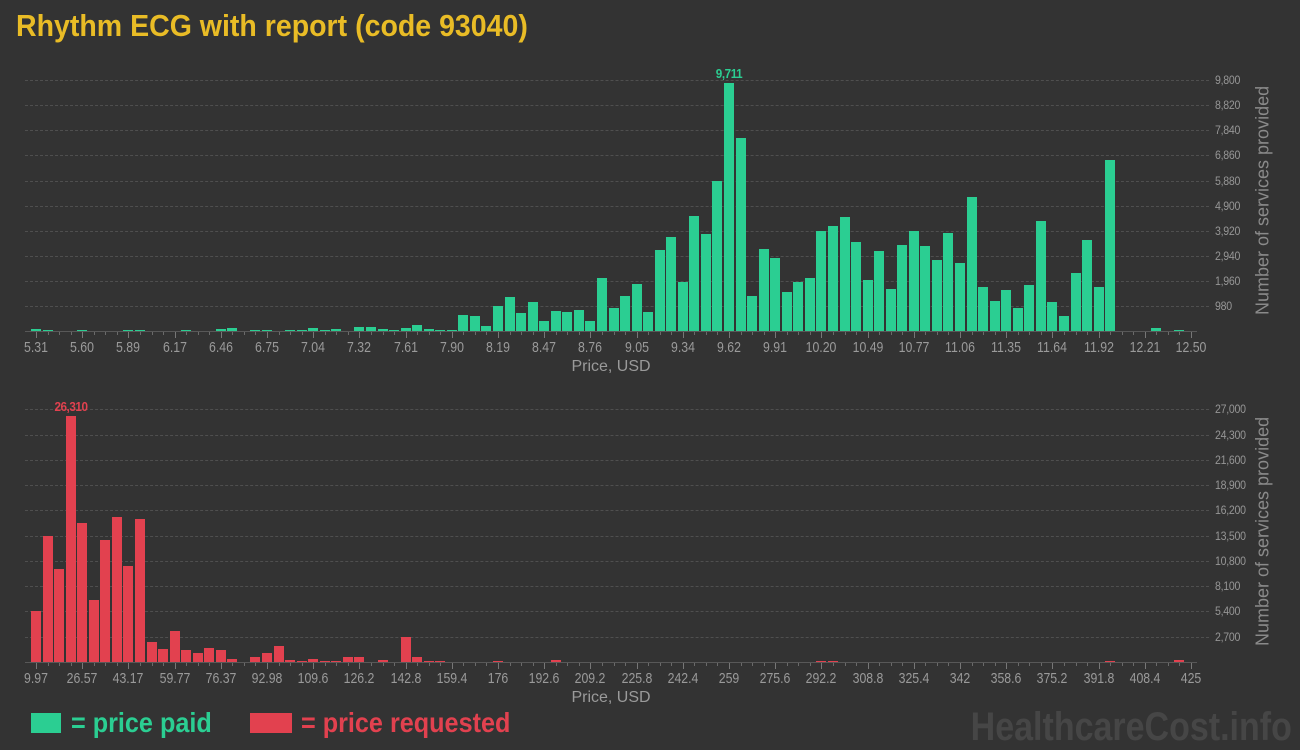 Image resolution: width=1300 pixels, height=750 pixels. What do you see at coordinates (683, 347) in the screenshot?
I see `x-tick-label: 9.34` at bounding box center [683, 347].